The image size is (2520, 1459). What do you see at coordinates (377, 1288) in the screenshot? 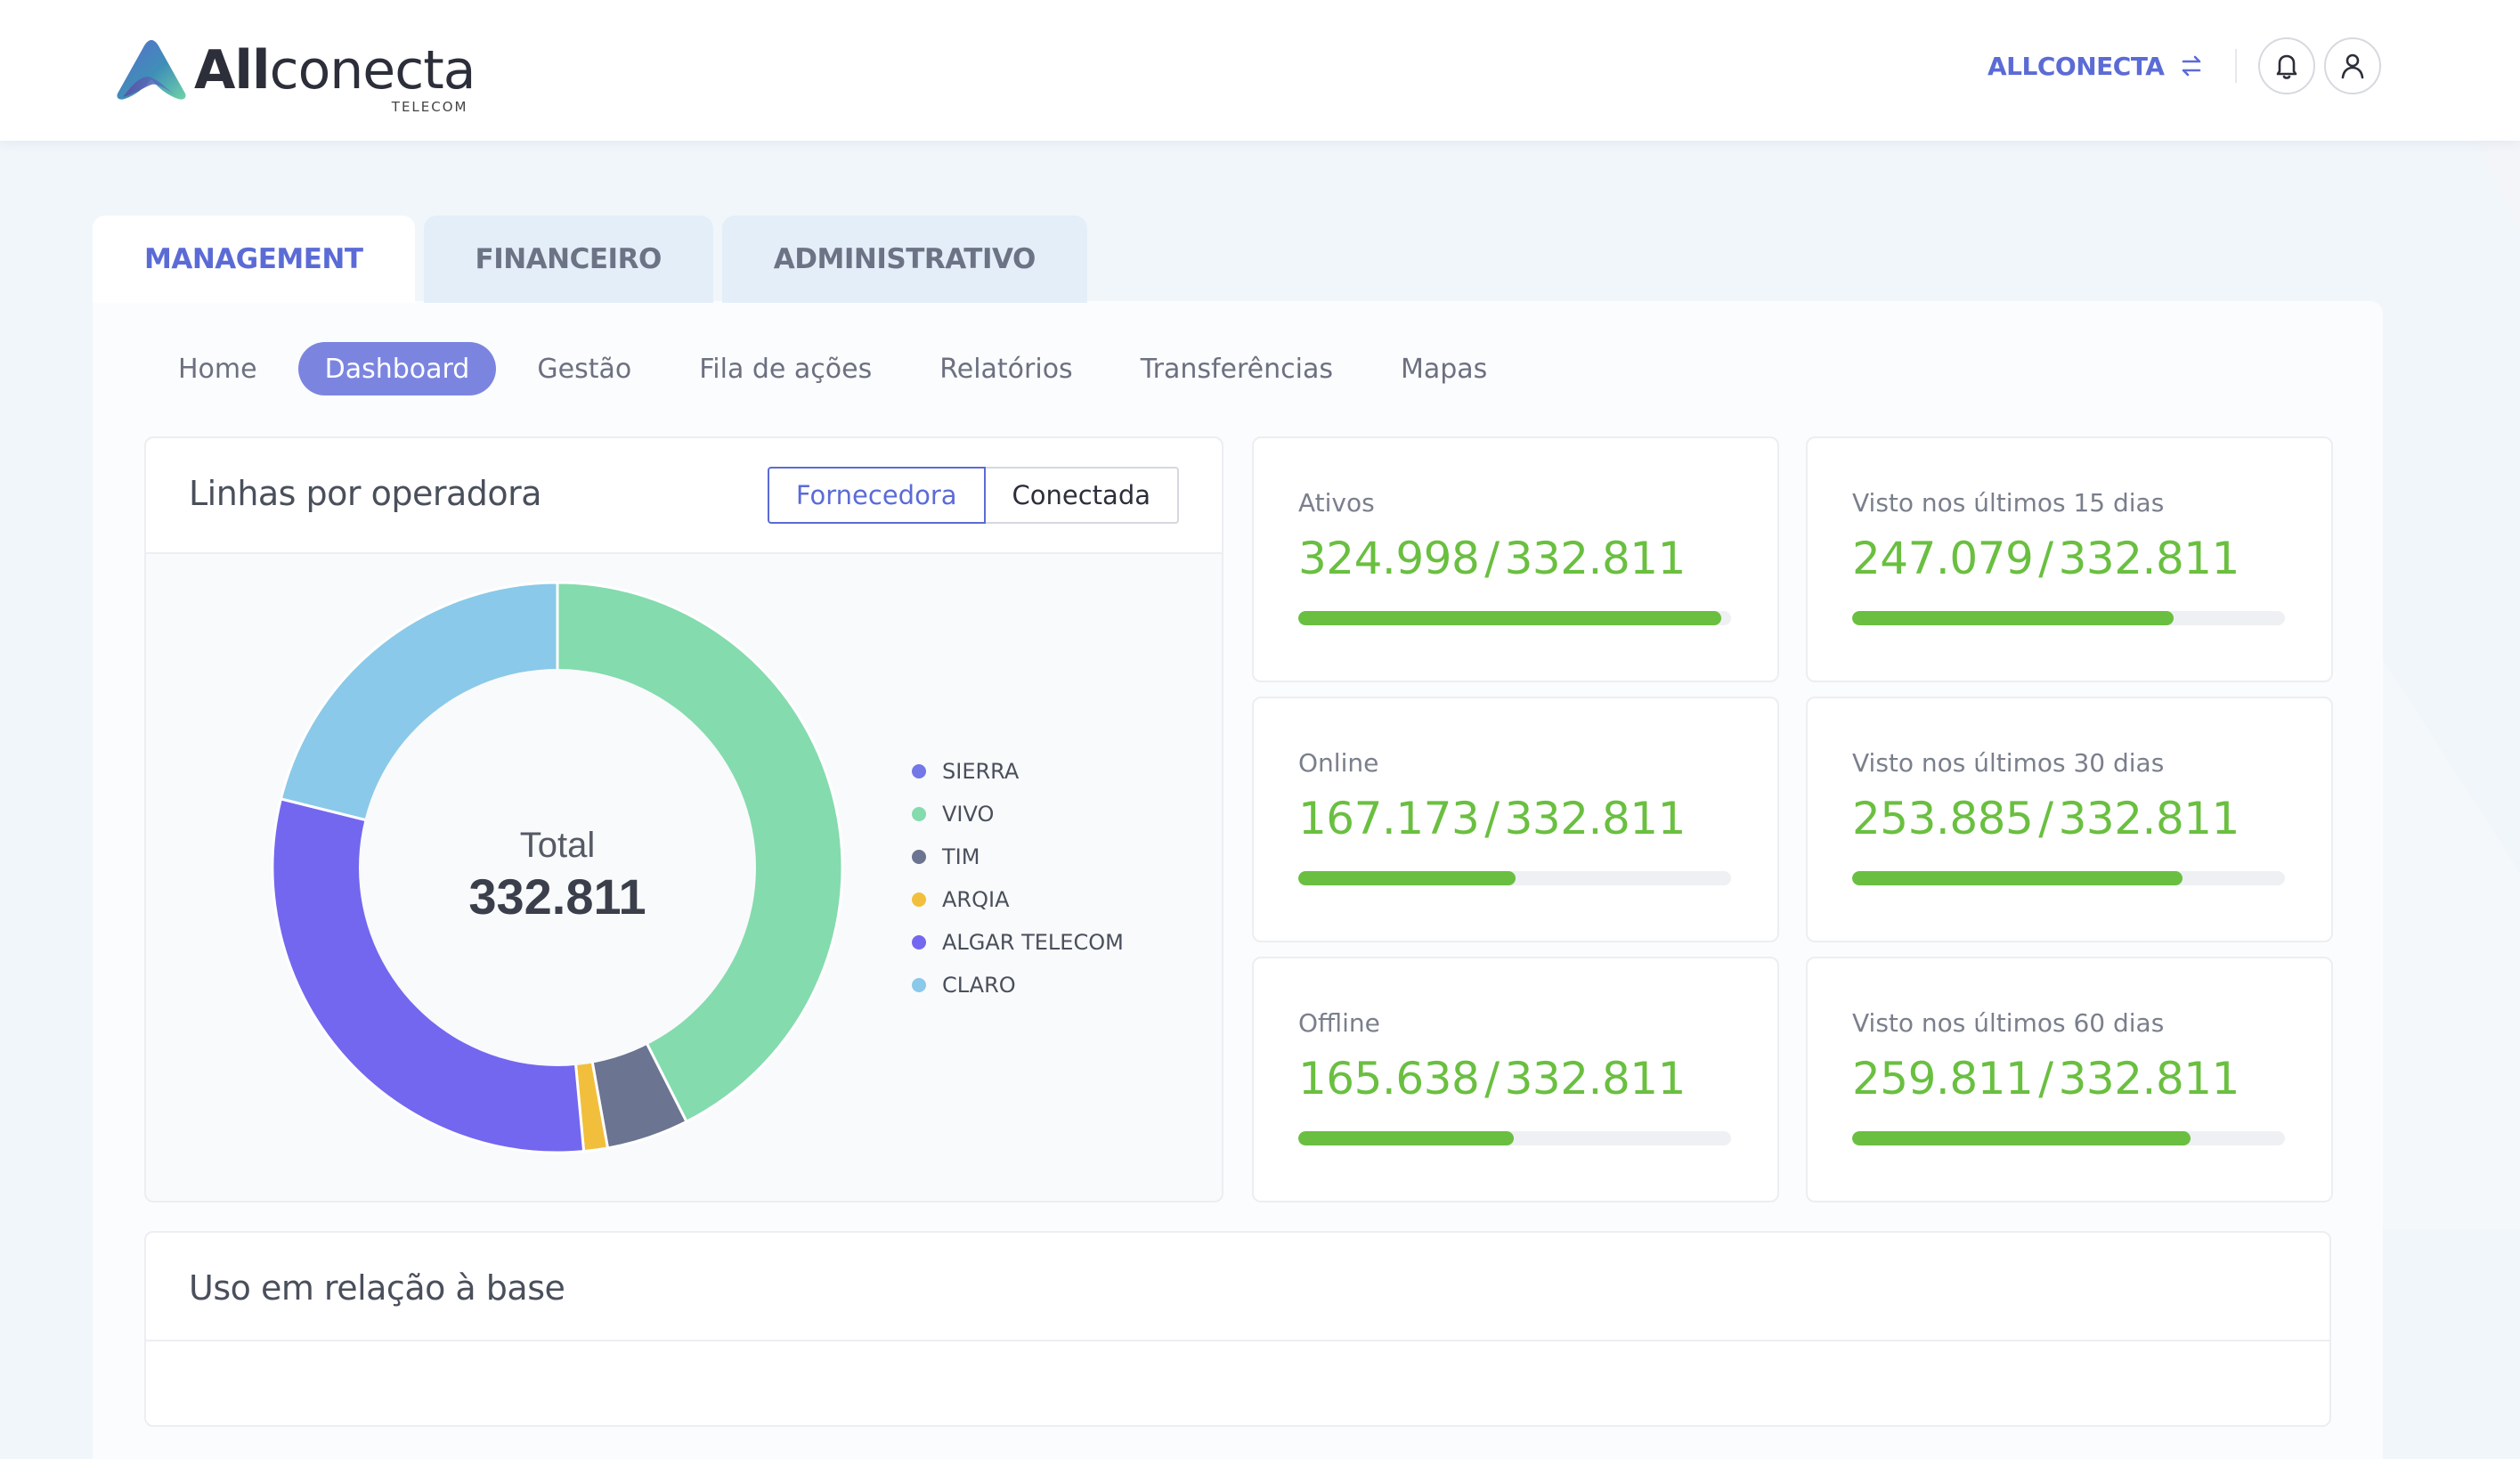
I see `base-usage-title: Uso em relação à base` at bounding box center [377, 1288].